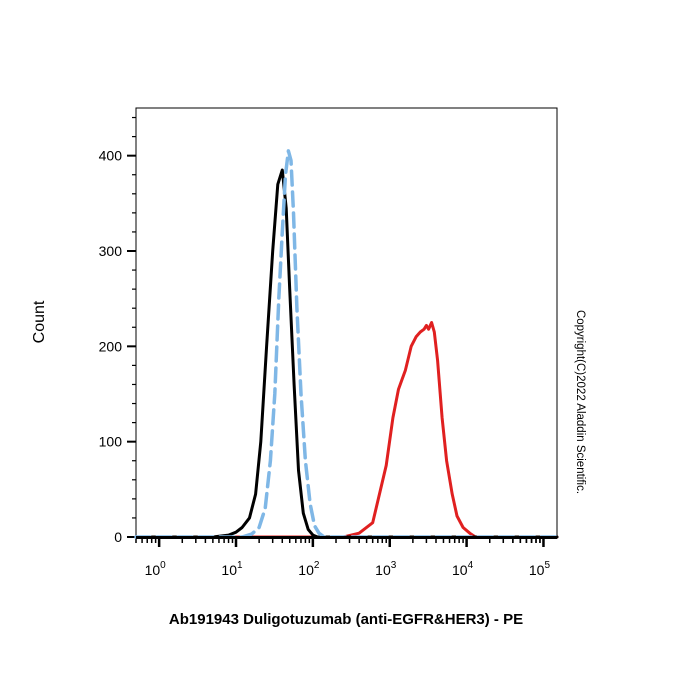 The image size is (700, 700). I want to click on x-tick-label: 10², so click(309, 569).